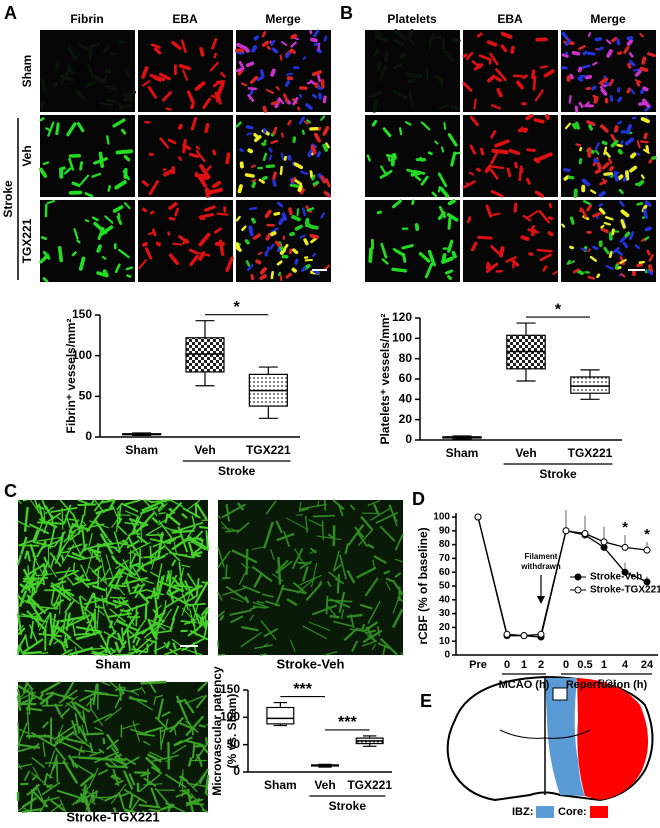 Image resolution: width=660 pixels, height=828 pixels. Describe the element at coordinates (418, 499) in the screenshot. I see `panel-letter: D` at that location.